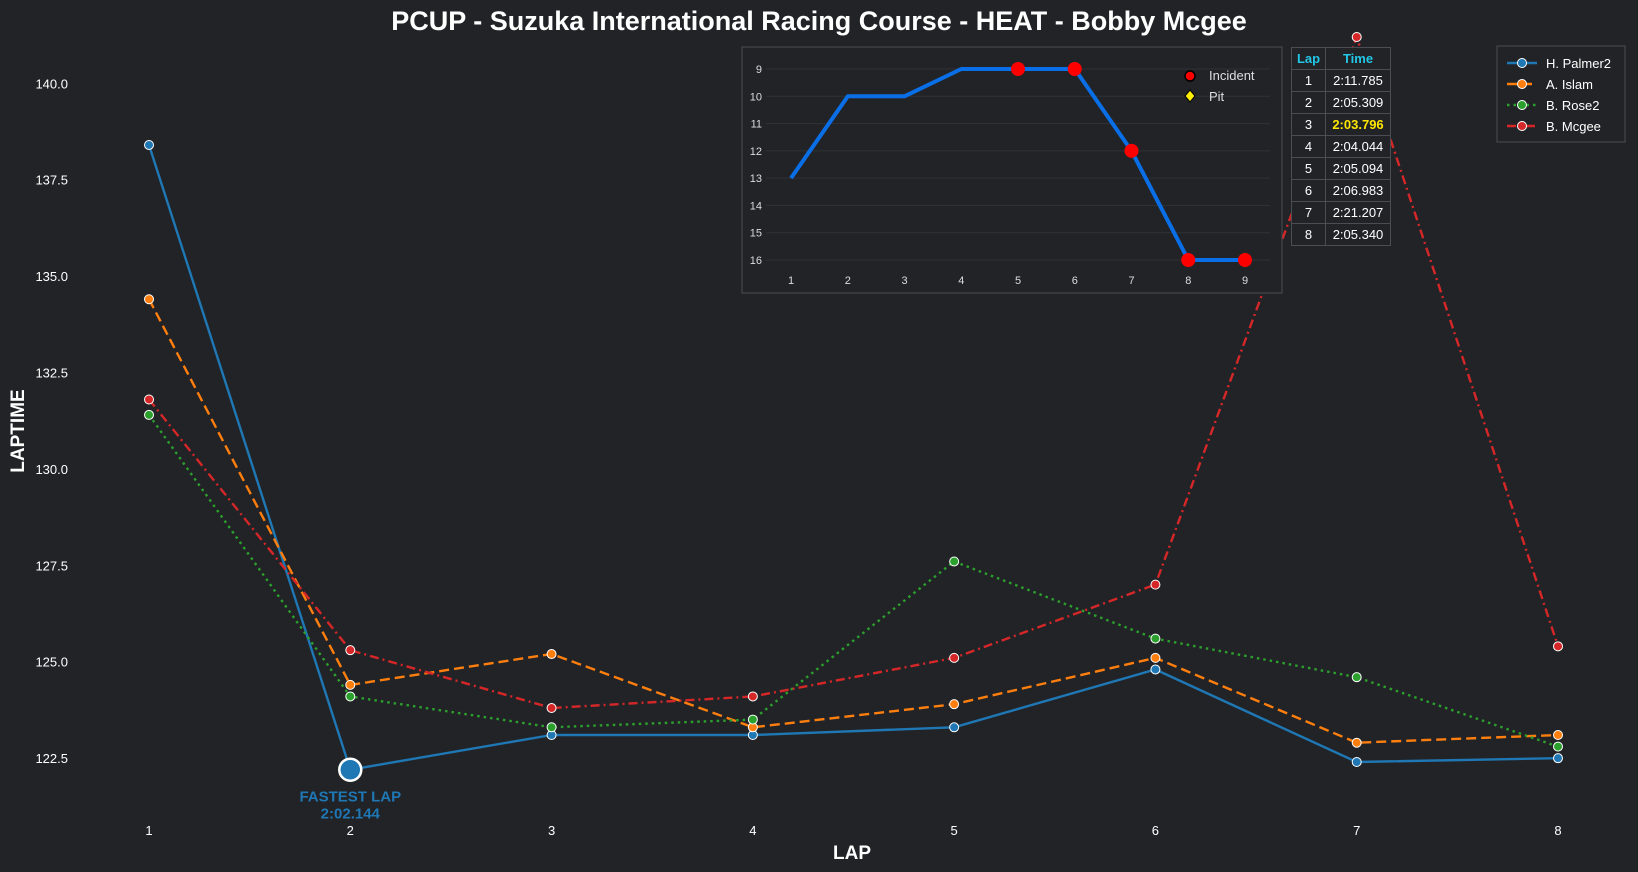  What do you see at coordinates (1573, 126) in the screenshot?
I see `legend-label: B. Mcgee` at bounding box center [1573, 126].